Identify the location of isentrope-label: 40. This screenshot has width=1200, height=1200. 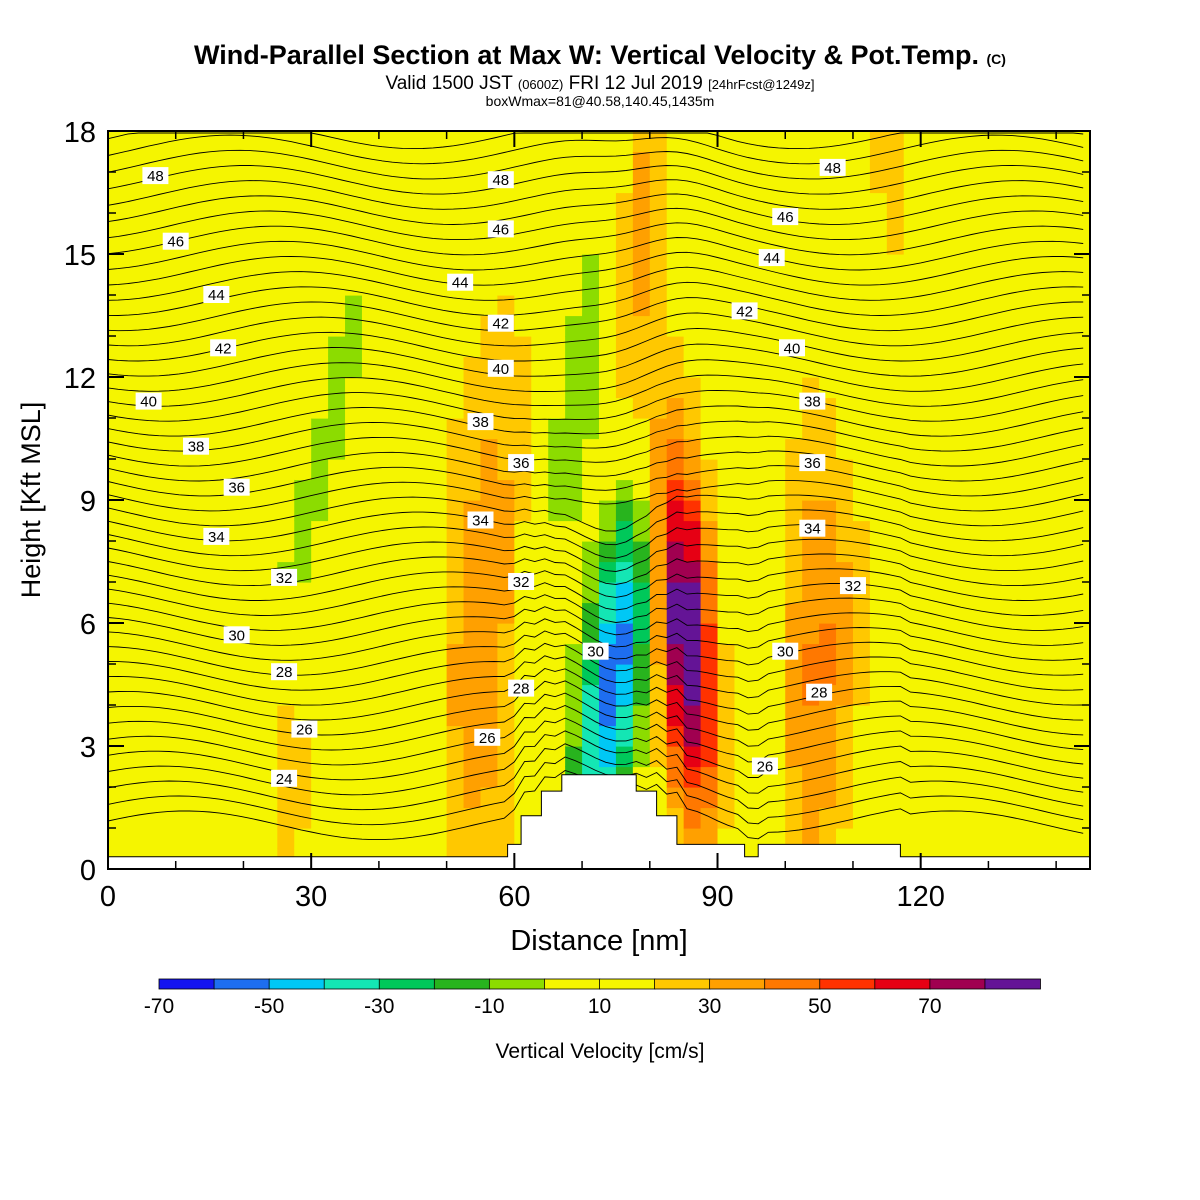
(500, 369).